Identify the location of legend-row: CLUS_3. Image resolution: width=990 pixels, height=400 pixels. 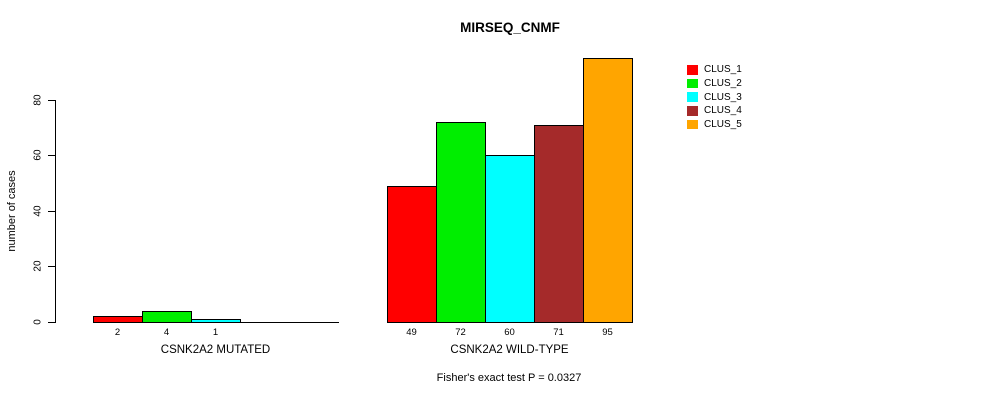
(714, 97).